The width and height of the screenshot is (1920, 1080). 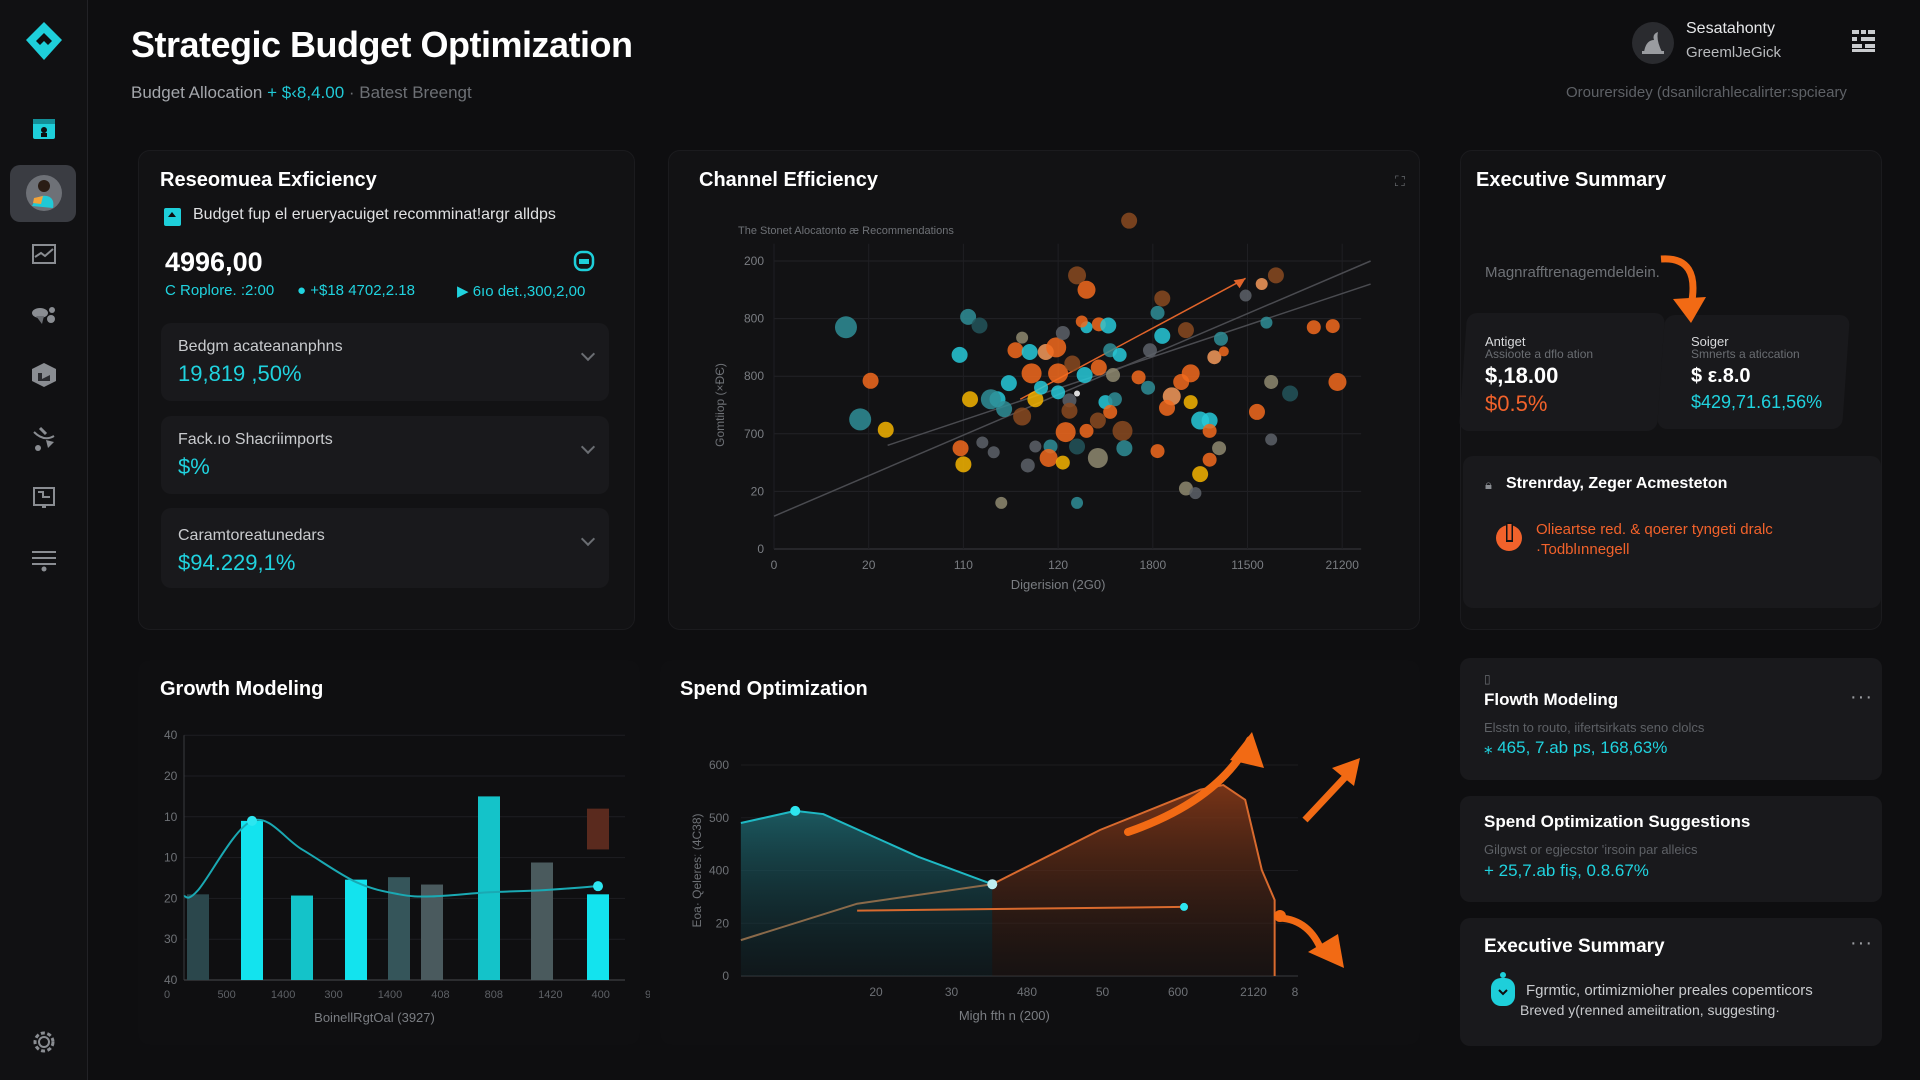 I want to click on y-tick-label: 40, so click(x=171, y=735).